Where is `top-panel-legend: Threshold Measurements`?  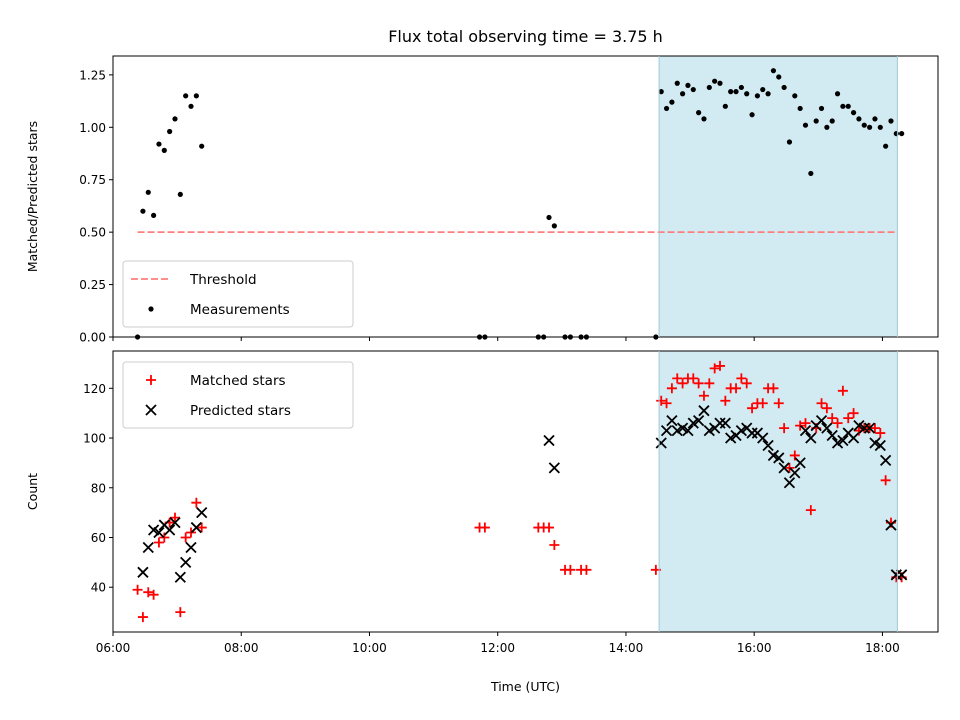
top-panel-legend: Threshold Measurements is located at coordinates (238, 294).